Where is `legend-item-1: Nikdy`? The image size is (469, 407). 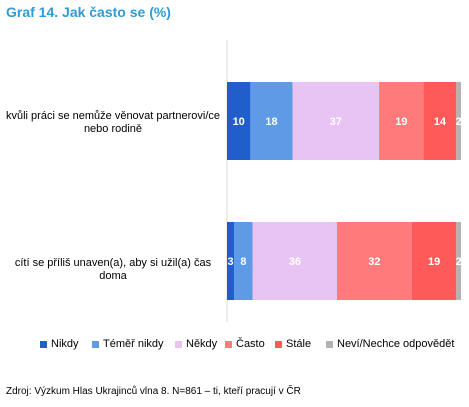 legend-item-1: Nikdy is located at coordinates (59, 344).